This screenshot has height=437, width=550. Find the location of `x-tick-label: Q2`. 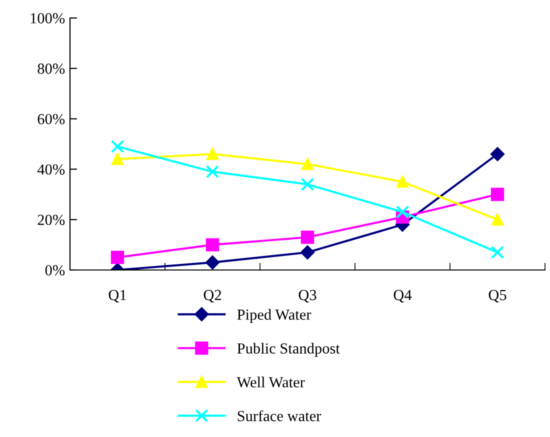

x-tick-label: Q2 is located at coordinates (212, 296).